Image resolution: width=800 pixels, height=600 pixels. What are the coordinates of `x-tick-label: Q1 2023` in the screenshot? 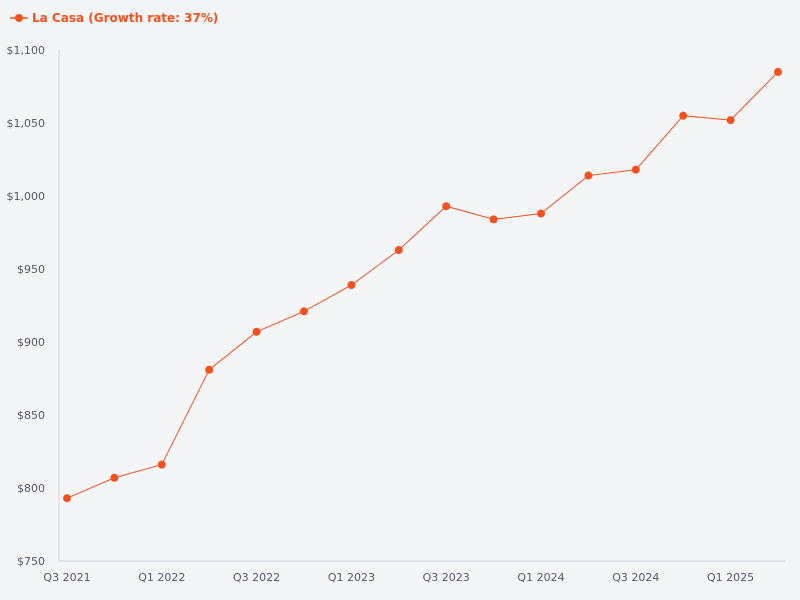 It's located at (351, 577).